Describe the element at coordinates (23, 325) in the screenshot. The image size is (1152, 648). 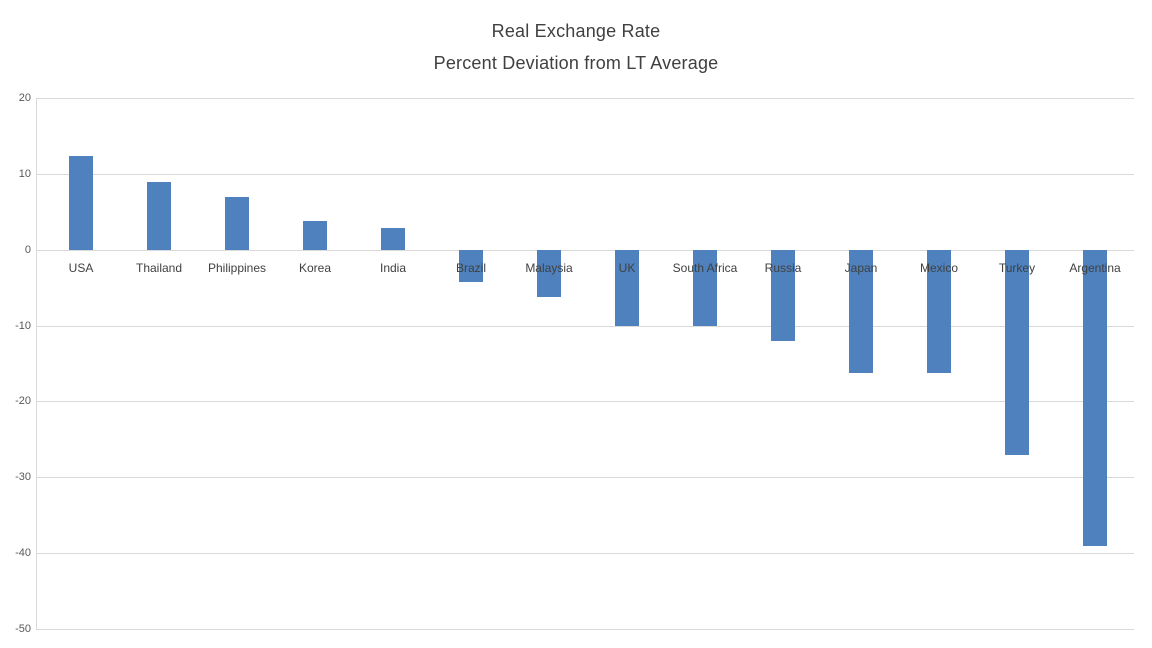
I see `y-axis-tick-label: -10` at that location.